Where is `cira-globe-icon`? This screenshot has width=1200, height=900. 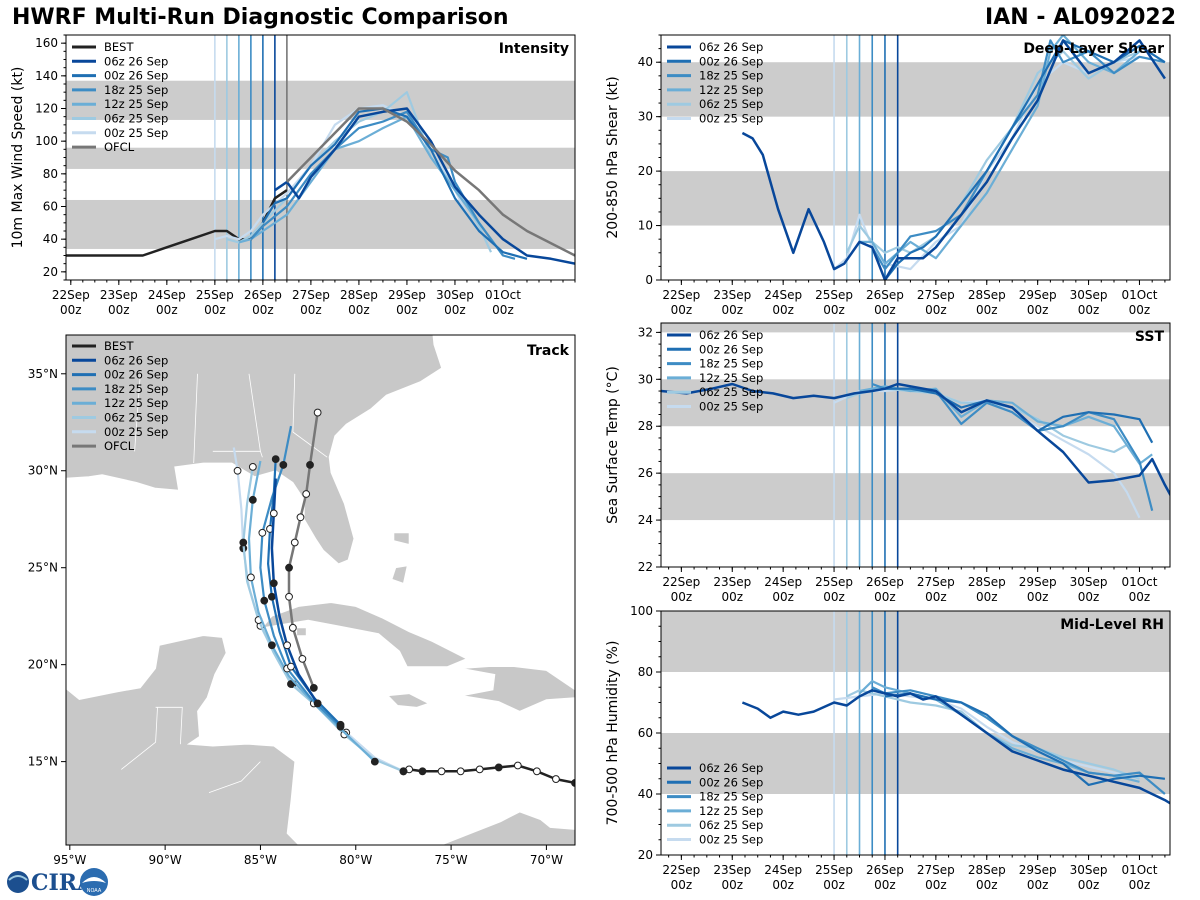
cira-globe-icon is located at coordinates (18, 882).